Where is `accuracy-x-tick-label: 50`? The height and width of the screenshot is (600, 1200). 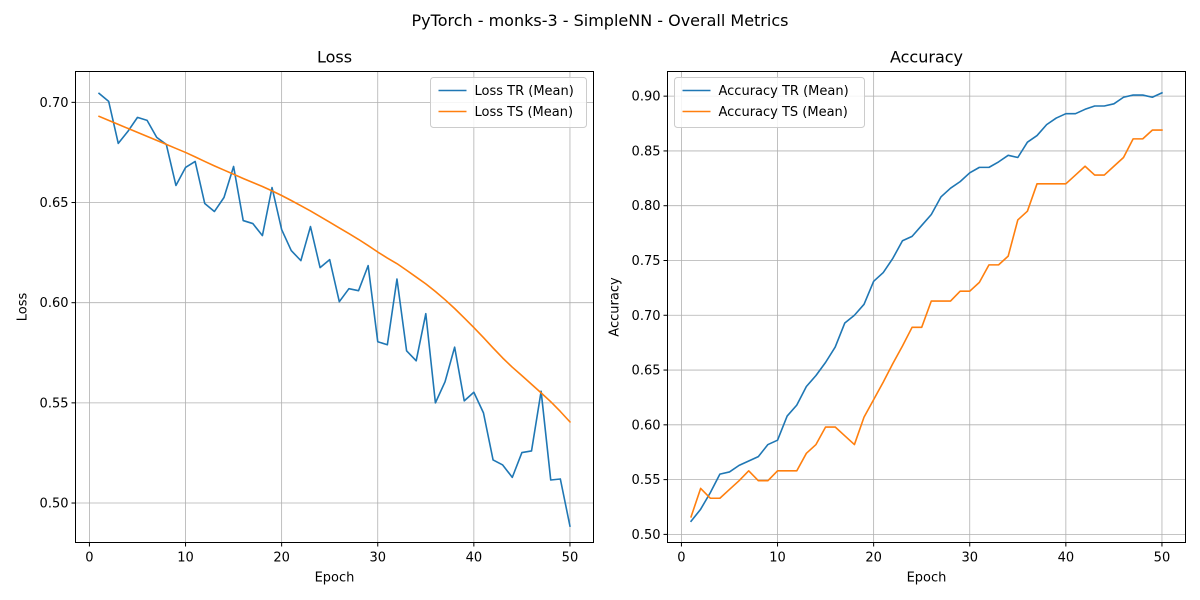 accuracy-x-tick-label: 50 is located at coordinates (1162, 558).